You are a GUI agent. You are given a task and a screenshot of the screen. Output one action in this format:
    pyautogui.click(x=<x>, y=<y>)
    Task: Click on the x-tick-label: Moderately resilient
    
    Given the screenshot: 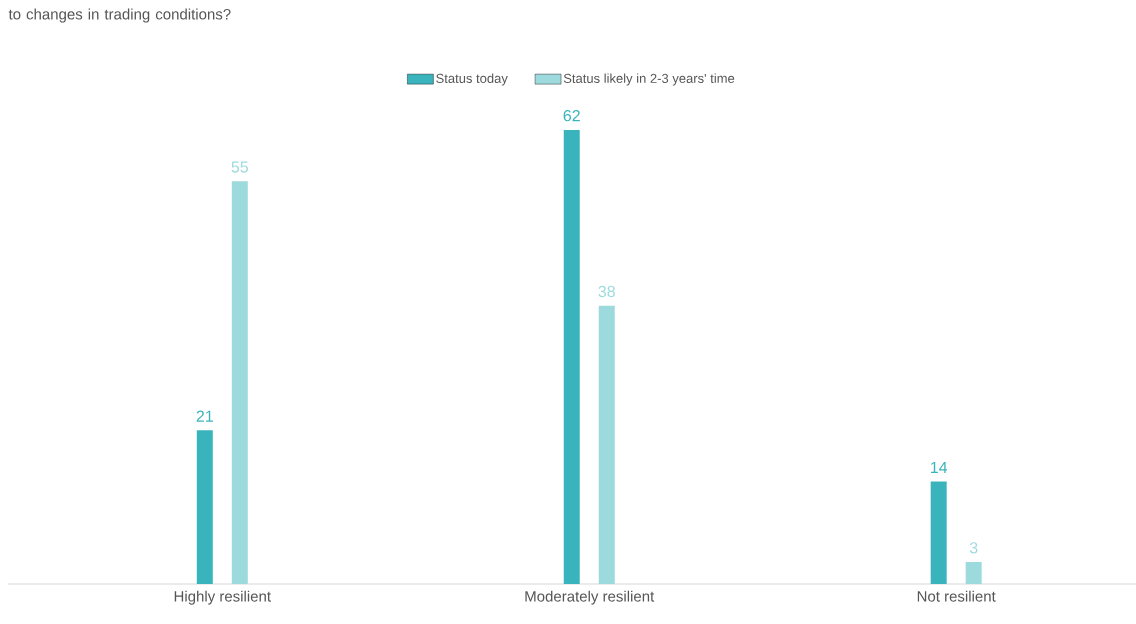 What is the action you would take?
    pyautogui.click(x=590, y=597)
    